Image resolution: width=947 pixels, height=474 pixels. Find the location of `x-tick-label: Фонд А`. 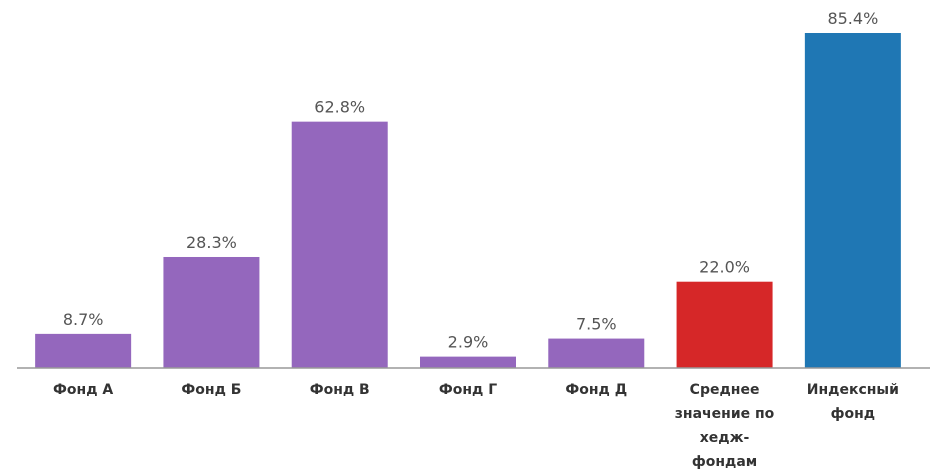

x-tick-label: Фонд А is located at coordinates (83, 390).